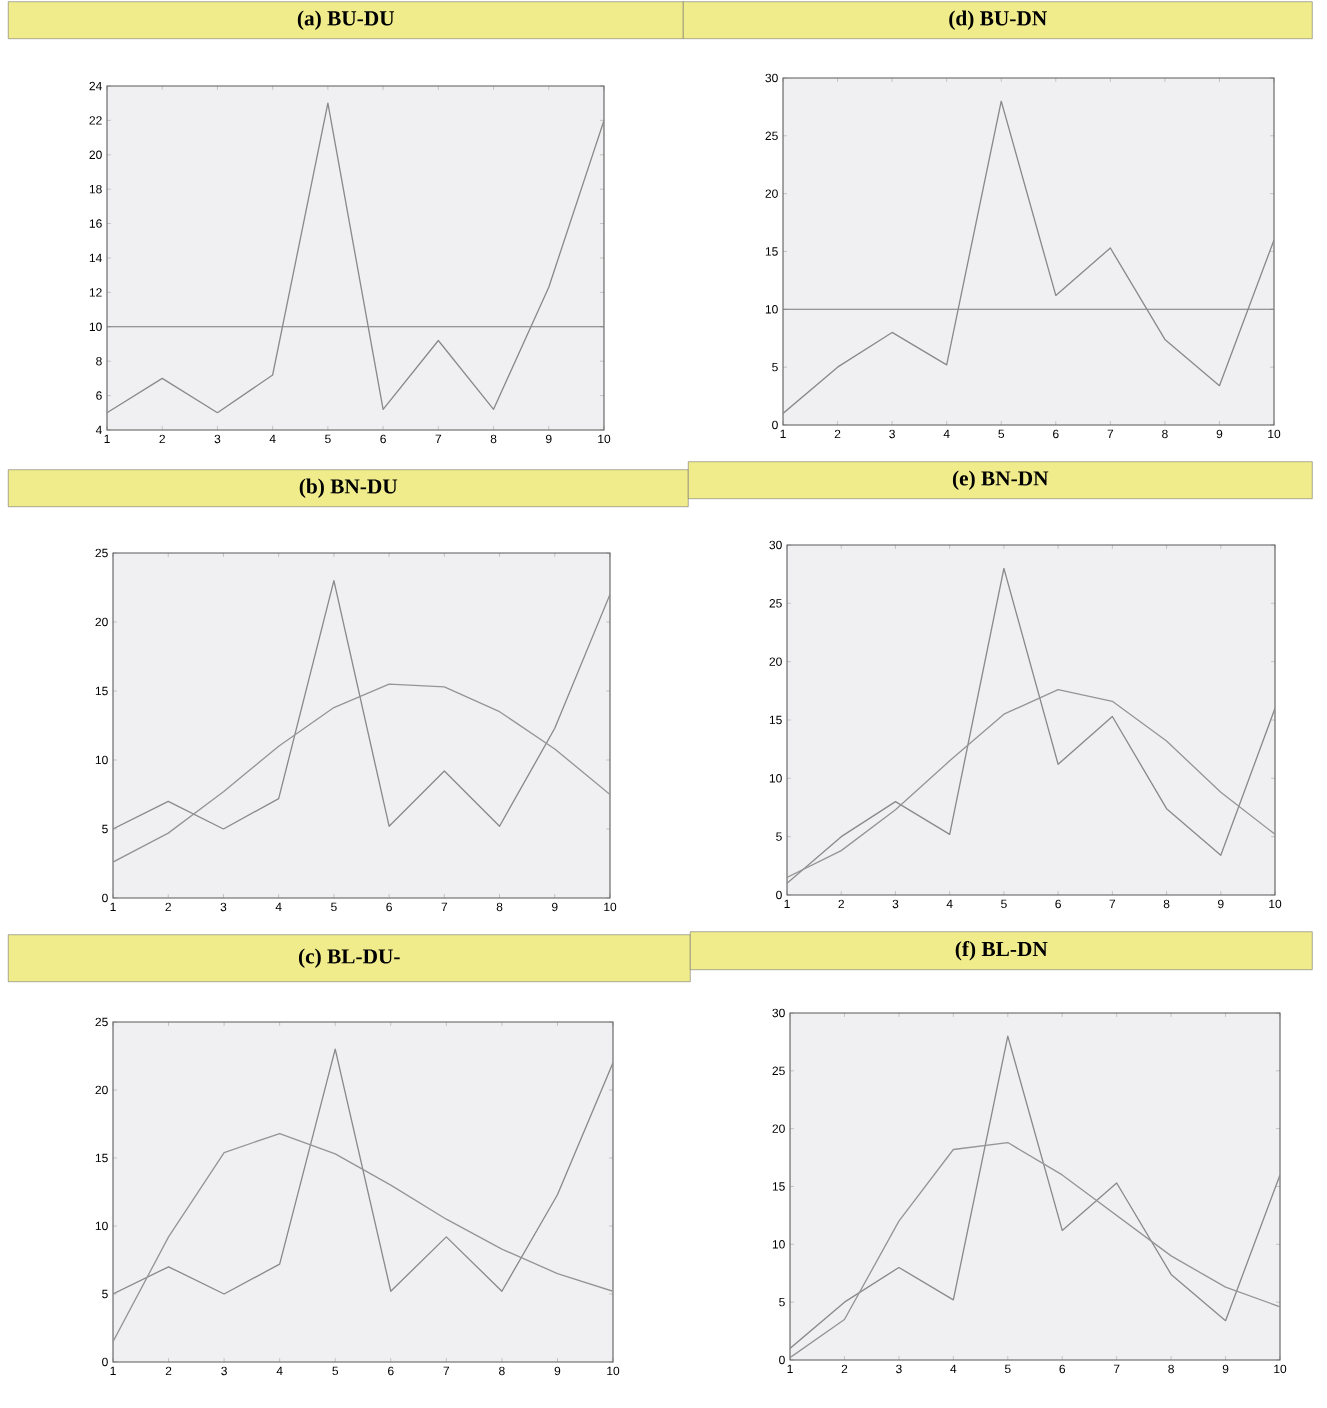 This screenshot has width=1327, height=1408. What do you see at coordinates (95, 120) in the screenshot?
I see `y-tick-label: 22` at bounding box center [95, 120].